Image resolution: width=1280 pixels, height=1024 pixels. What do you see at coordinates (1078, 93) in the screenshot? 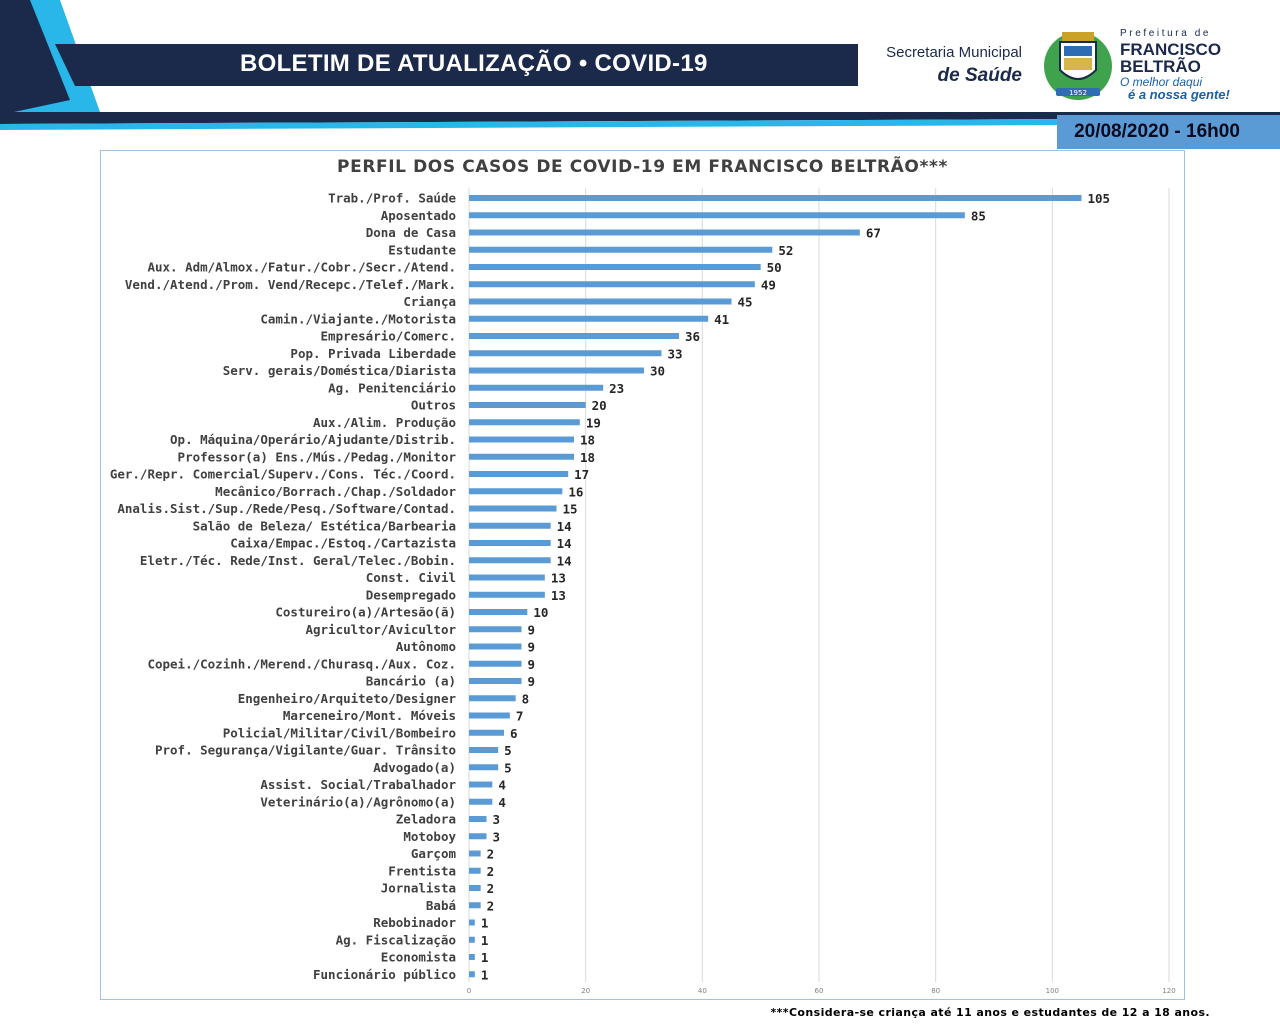
I see `crest-year: 1952` at bounding box center [1078, 93].